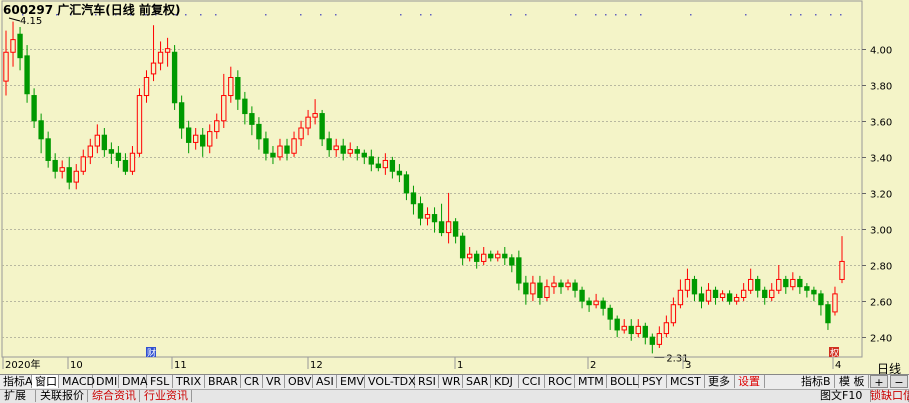 This screenshot has width=909, height=403. I want to click on lock-gap-tab: 锁缺口信, so click(887, 396).